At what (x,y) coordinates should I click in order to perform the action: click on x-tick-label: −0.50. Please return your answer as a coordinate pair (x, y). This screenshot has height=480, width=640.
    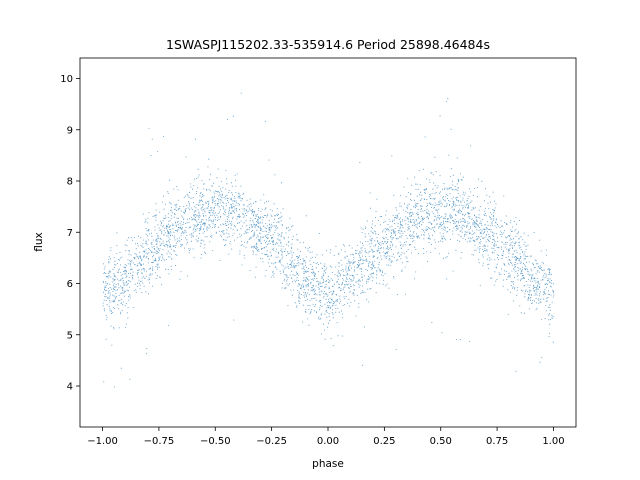
    Looking at the image, I should click on (215, 441).